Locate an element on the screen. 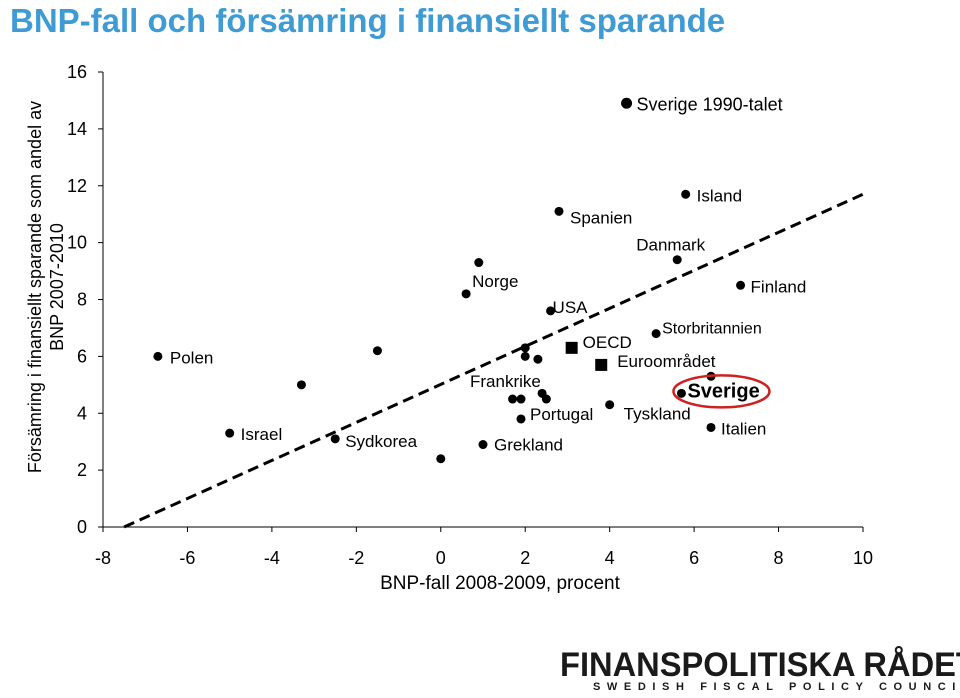 Image resolution: width=960 pixels, height=698 pixels. point-label: Sverige is located at coordinates (723, 391).